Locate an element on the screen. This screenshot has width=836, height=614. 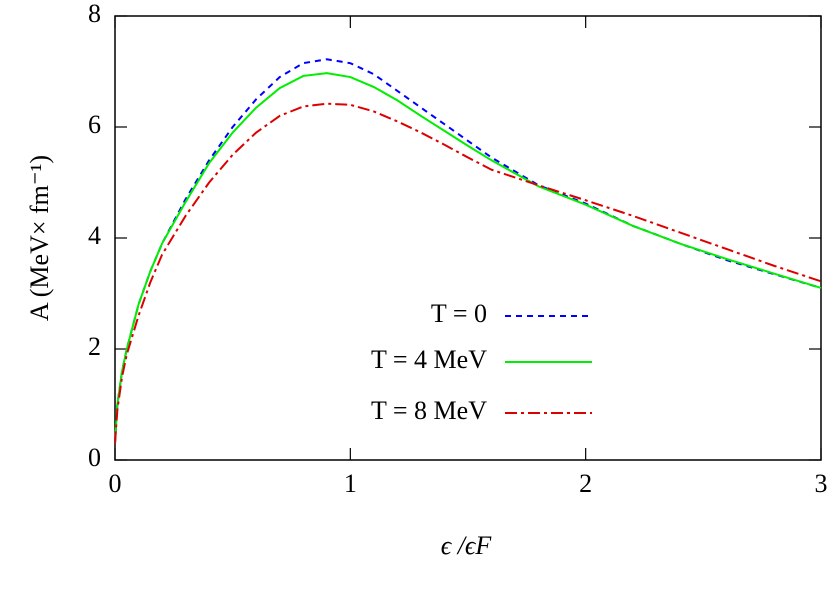
y-tick-label: 6 is located at coordinates (94, 124).